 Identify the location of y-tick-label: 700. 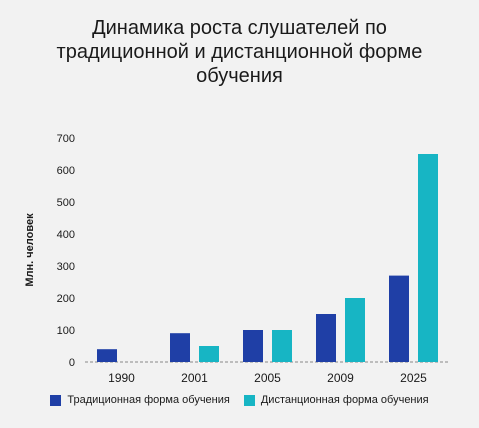
(66, 139).